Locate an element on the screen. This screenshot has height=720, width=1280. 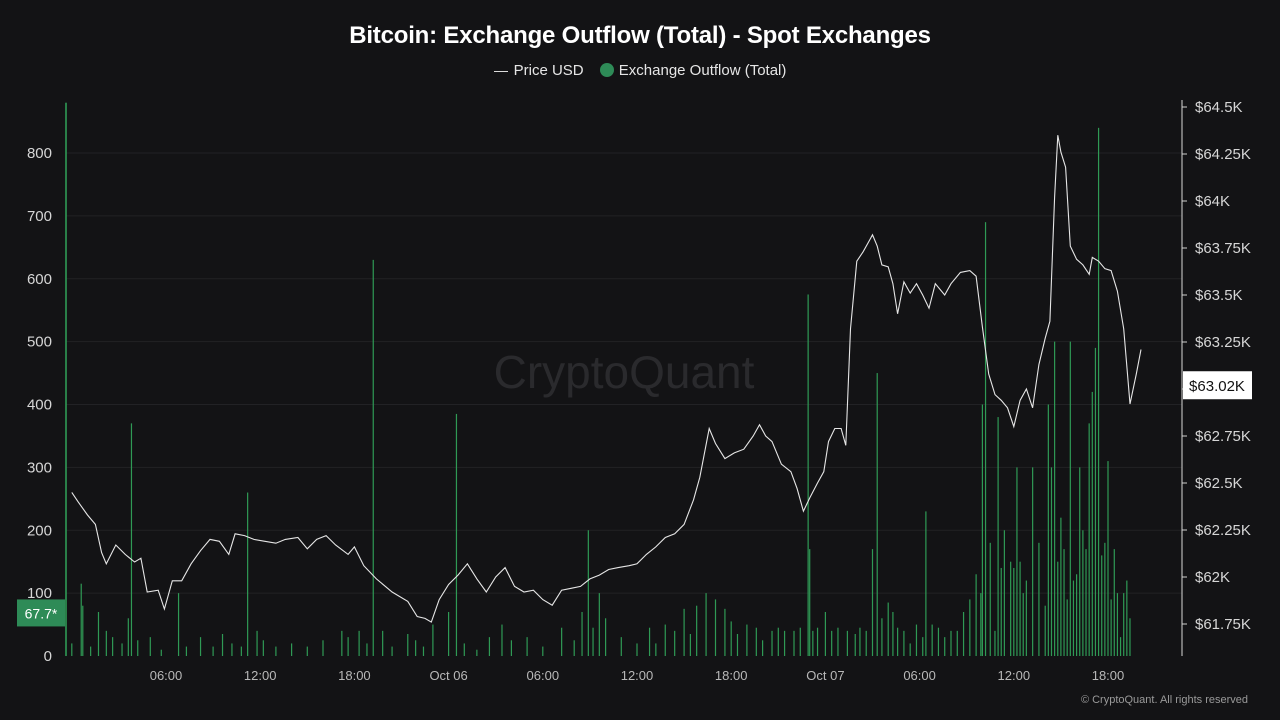
right-tick-label: $63.5K is located at coordinates (1219, 295).